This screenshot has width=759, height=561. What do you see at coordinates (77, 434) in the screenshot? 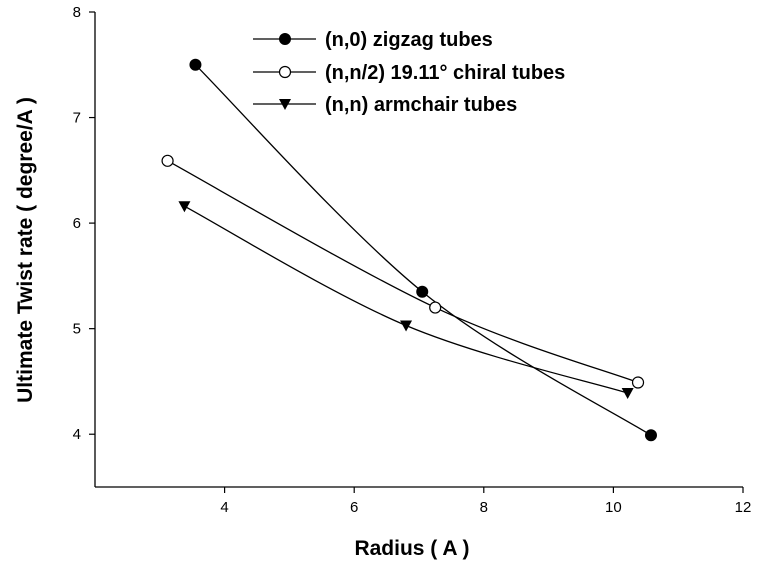
I see `y-tick-label: 4` at bounding box center [77, 434].